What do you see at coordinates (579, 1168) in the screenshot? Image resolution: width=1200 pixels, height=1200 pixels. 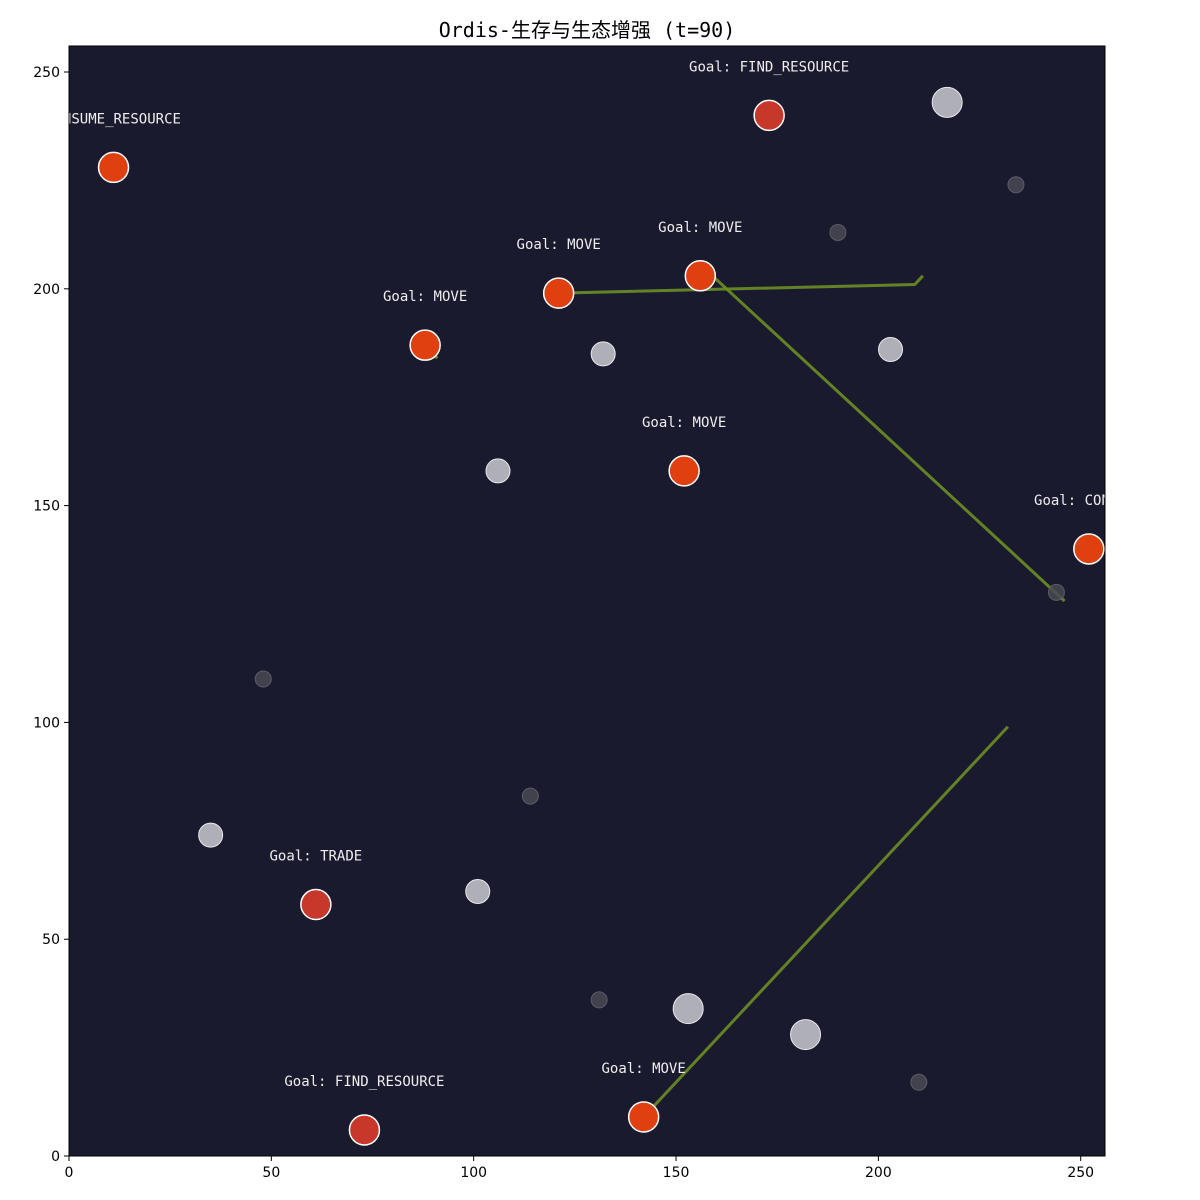 I see `x-axis: 0 50 100 150 200 250` at bounding box center [579, 1168].